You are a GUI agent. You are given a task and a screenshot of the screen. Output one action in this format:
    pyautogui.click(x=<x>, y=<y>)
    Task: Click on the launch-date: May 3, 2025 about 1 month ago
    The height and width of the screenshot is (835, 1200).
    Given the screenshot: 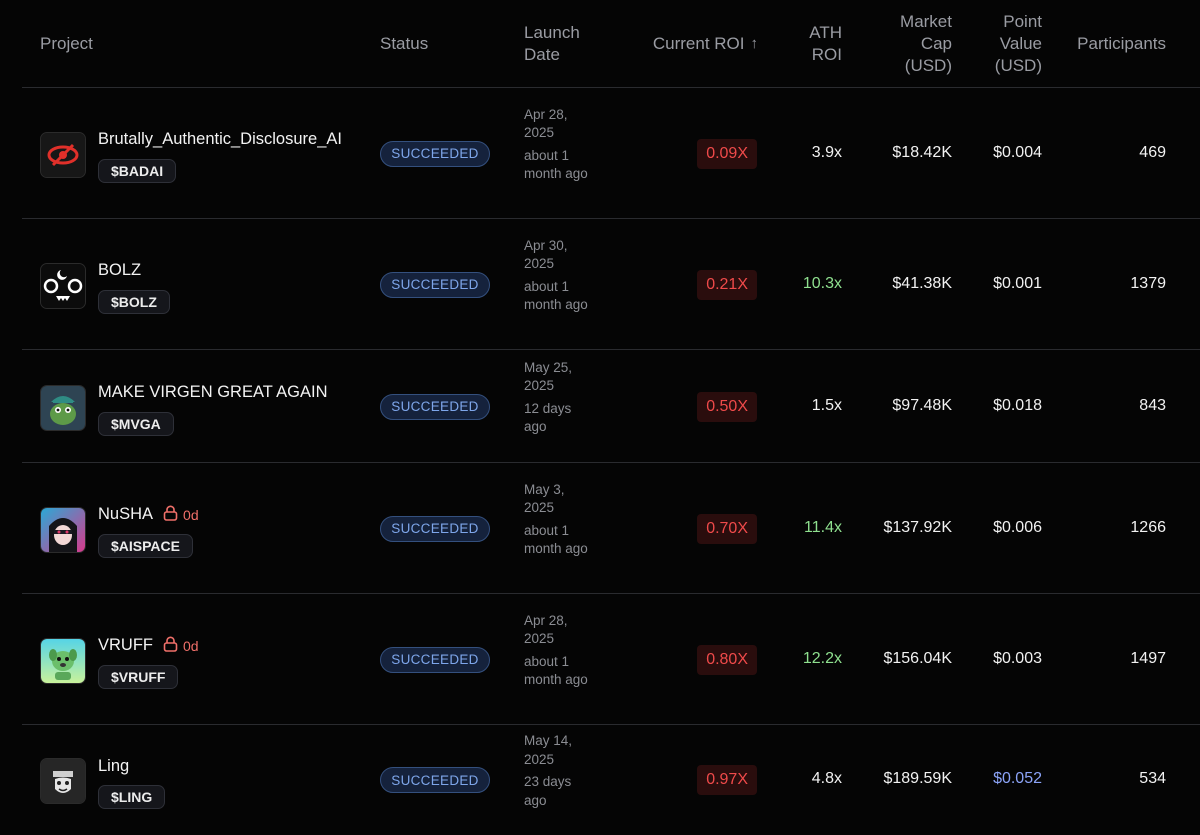 What is the action you would take?
    pyautogui.click(x=559, y=520)
    